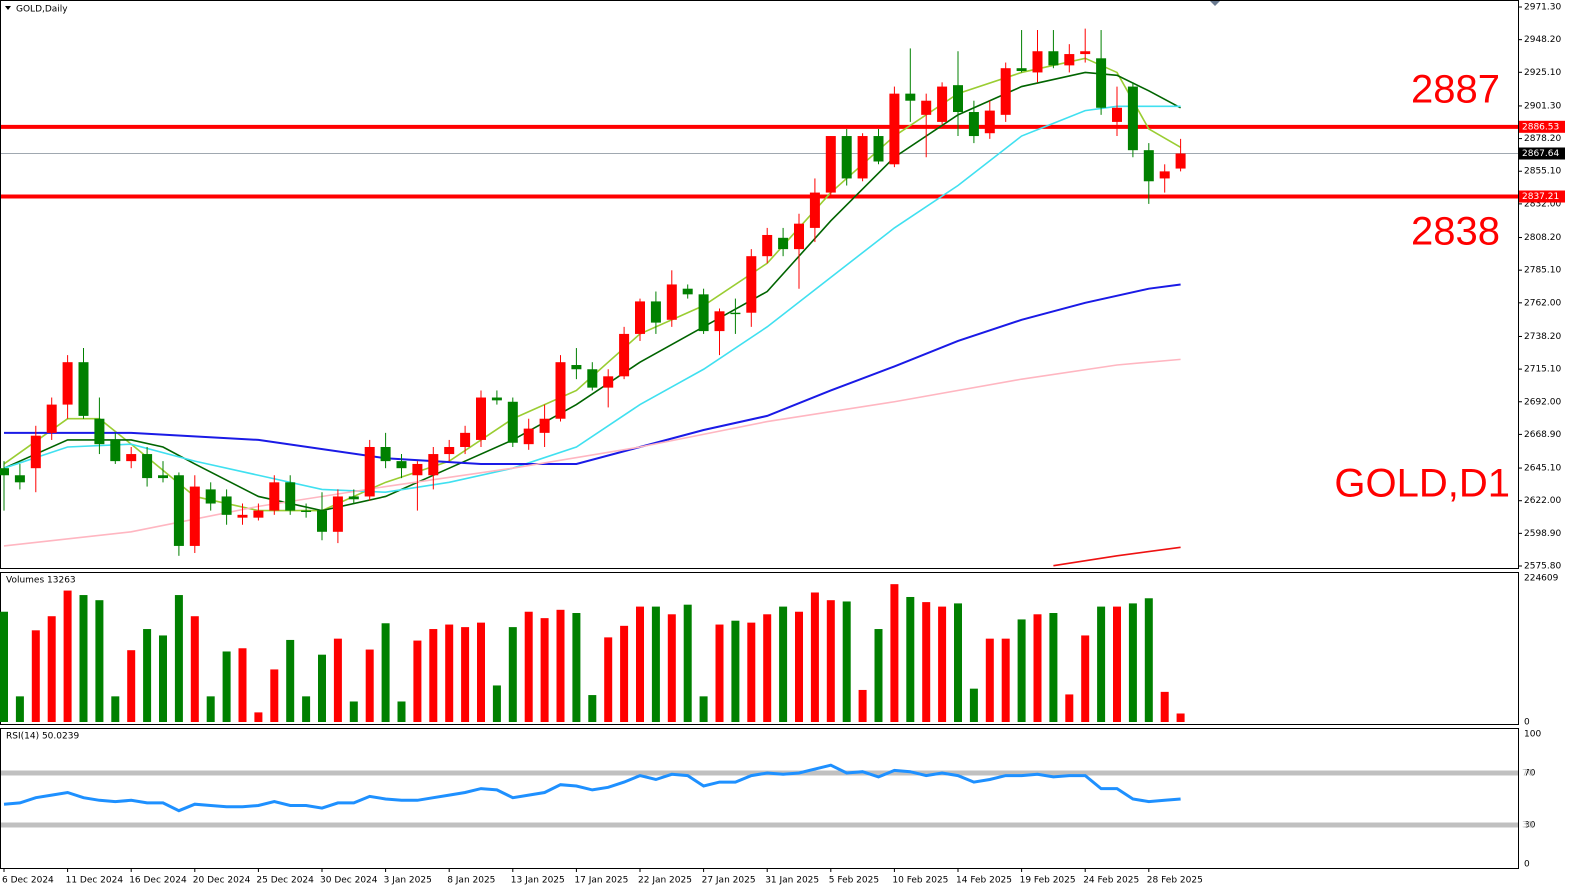  I want to click on y-tick-label: 2575.80, so click(1542, 567).